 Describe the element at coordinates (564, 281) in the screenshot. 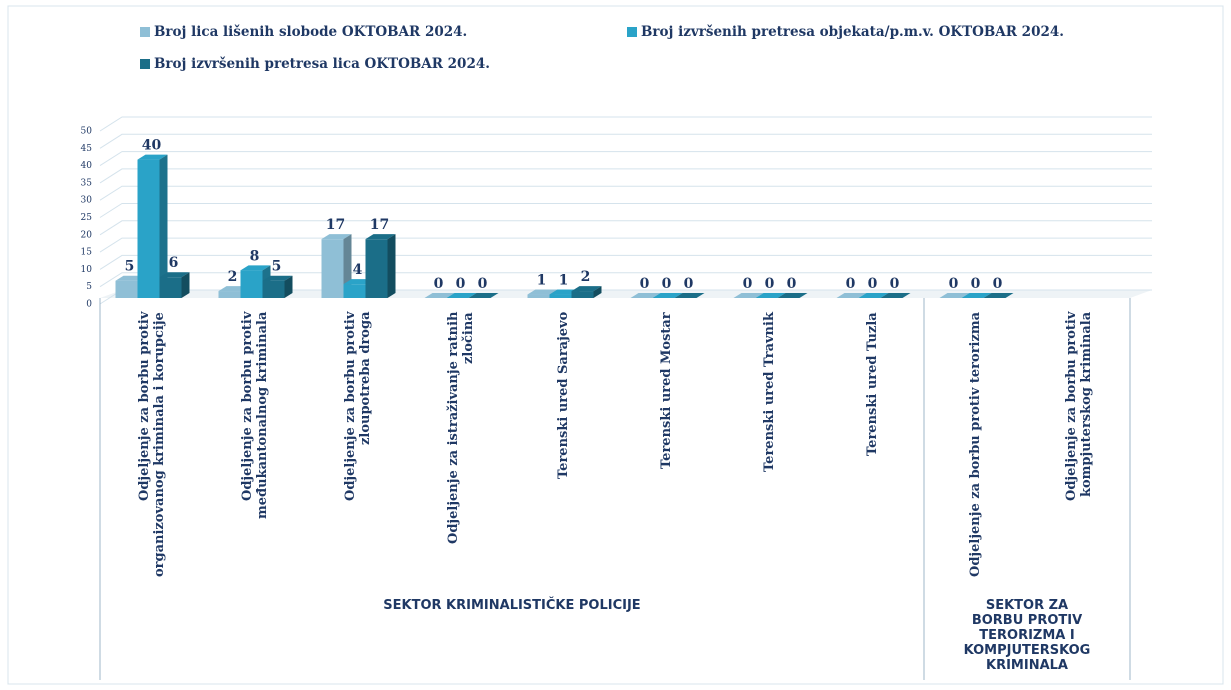

I see `data-label: 1` at that location.